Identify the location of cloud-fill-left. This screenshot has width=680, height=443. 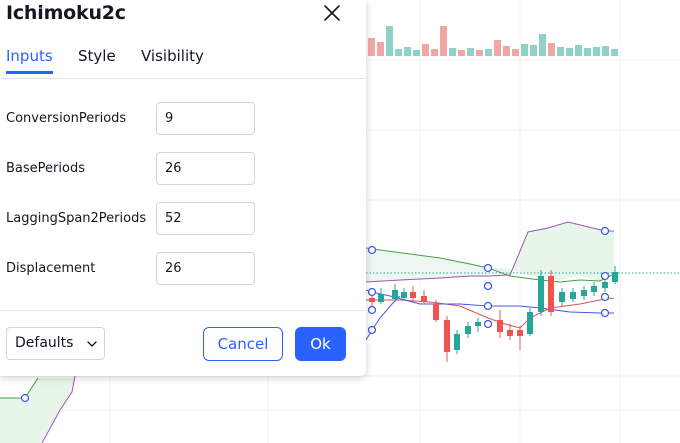
(37, 410).